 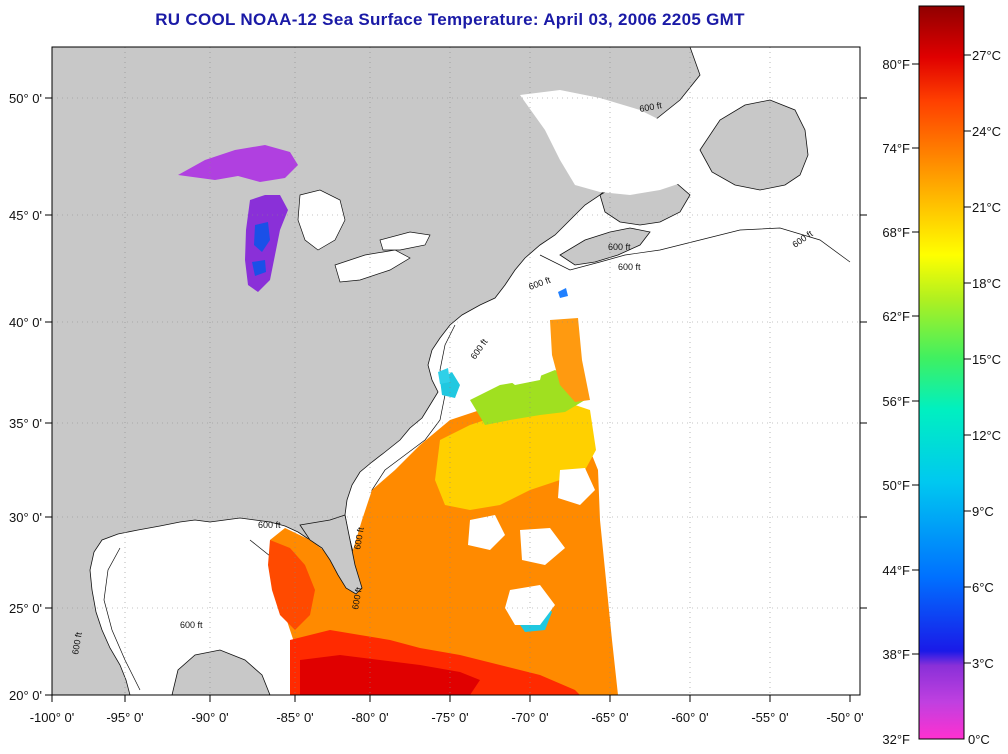 I want to click on sst-red-gulf-east, so click(x=291, y=585).